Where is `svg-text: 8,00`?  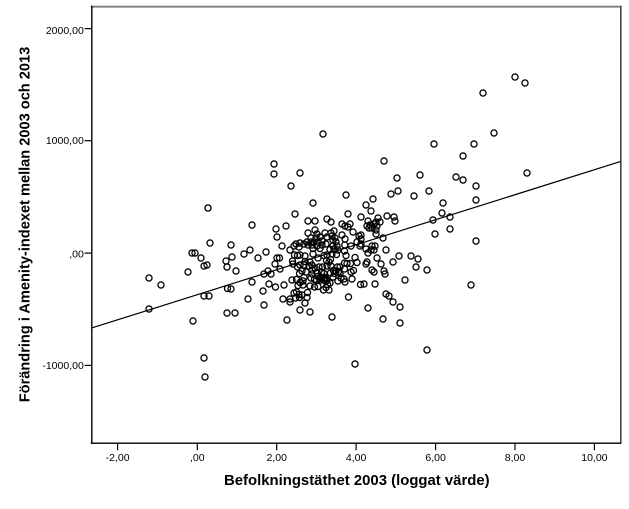
svg-text: 8,00 is located at coordinates (515, 458).